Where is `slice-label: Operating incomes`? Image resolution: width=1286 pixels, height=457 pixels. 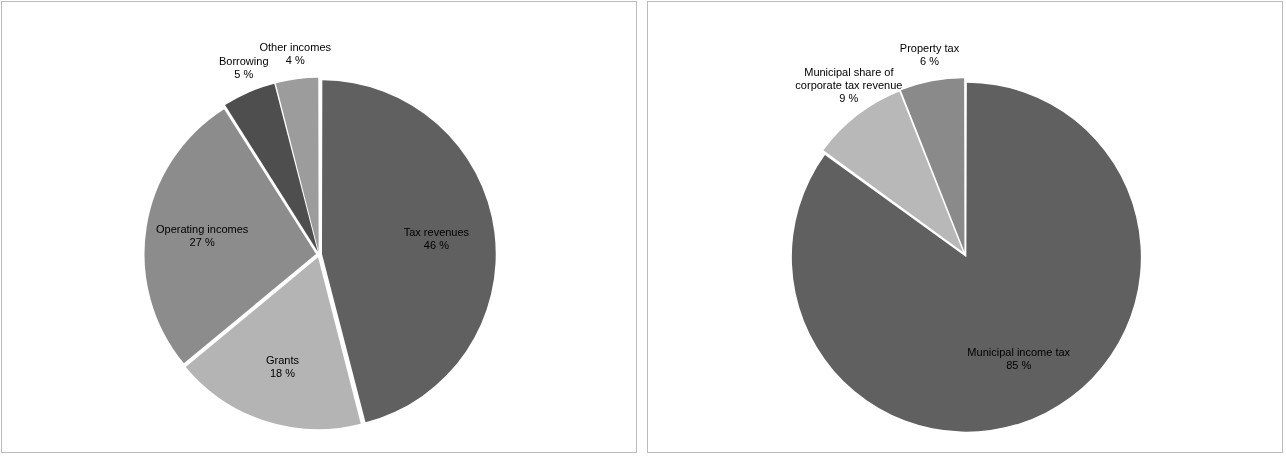 slice-label: Operating incomes is located at coordinates (202, 228).